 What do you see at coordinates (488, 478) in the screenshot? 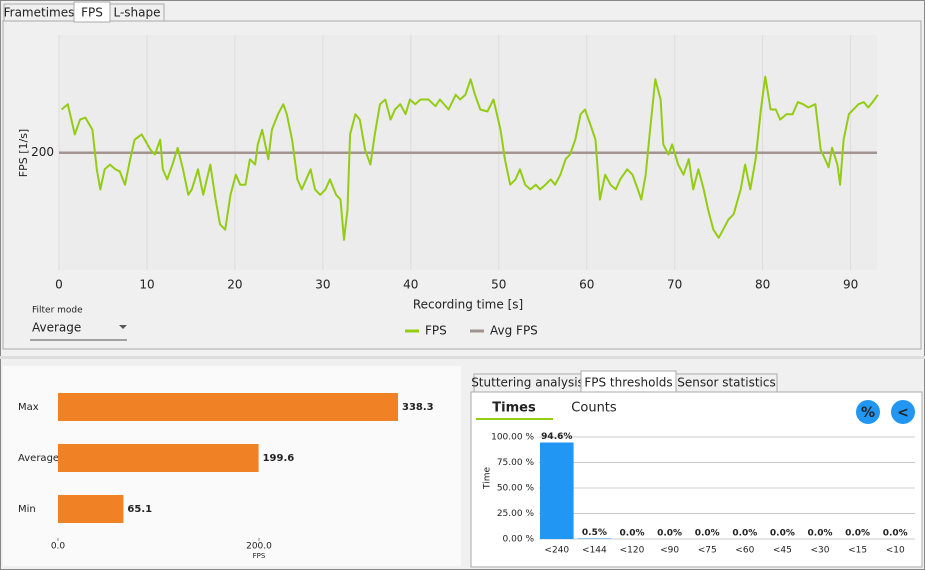
I see `y-axis-label: Time` at bounding box center [488, 478].